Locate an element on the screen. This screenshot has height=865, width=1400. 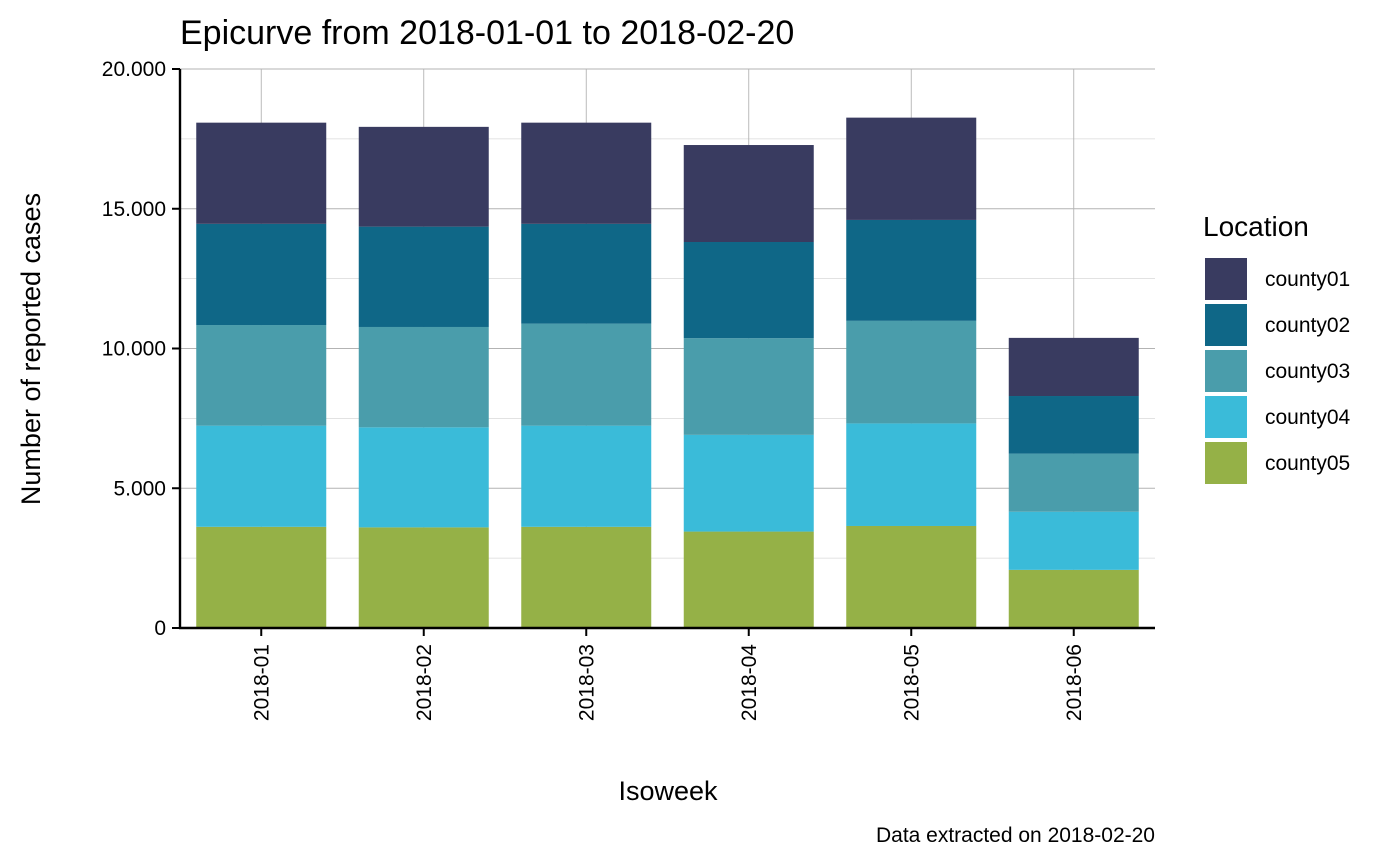
x-tick-label: 2018-01 is located at coordinates (261, 682).